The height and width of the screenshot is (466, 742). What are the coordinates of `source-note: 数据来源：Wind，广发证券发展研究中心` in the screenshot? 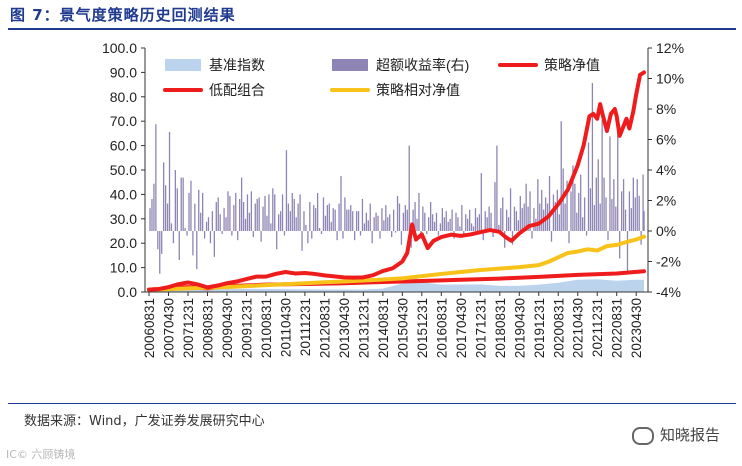 It's located at (144, 421).